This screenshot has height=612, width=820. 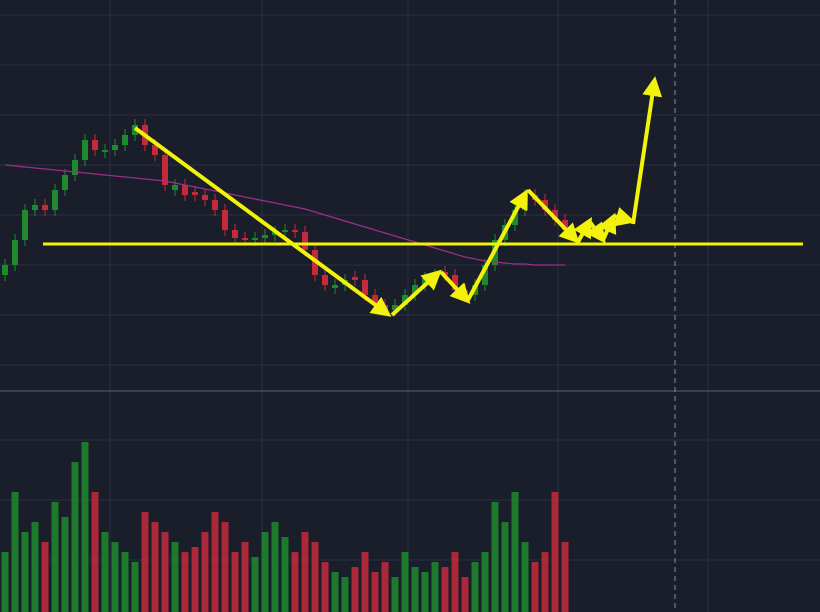 What do you see at coordinates (284, 215) in the screenshot?
I see `moving-average` at bounding box center [284, 215].